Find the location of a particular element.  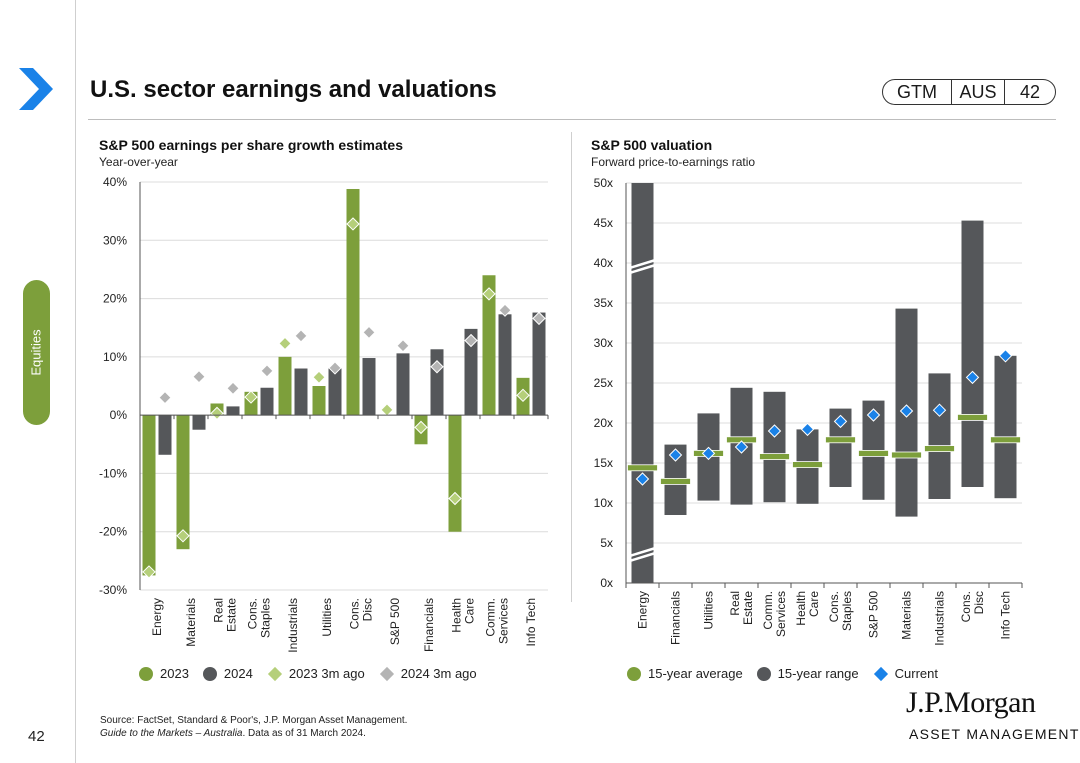

legend-2024: 2024 is located at coordinates (227, 673).